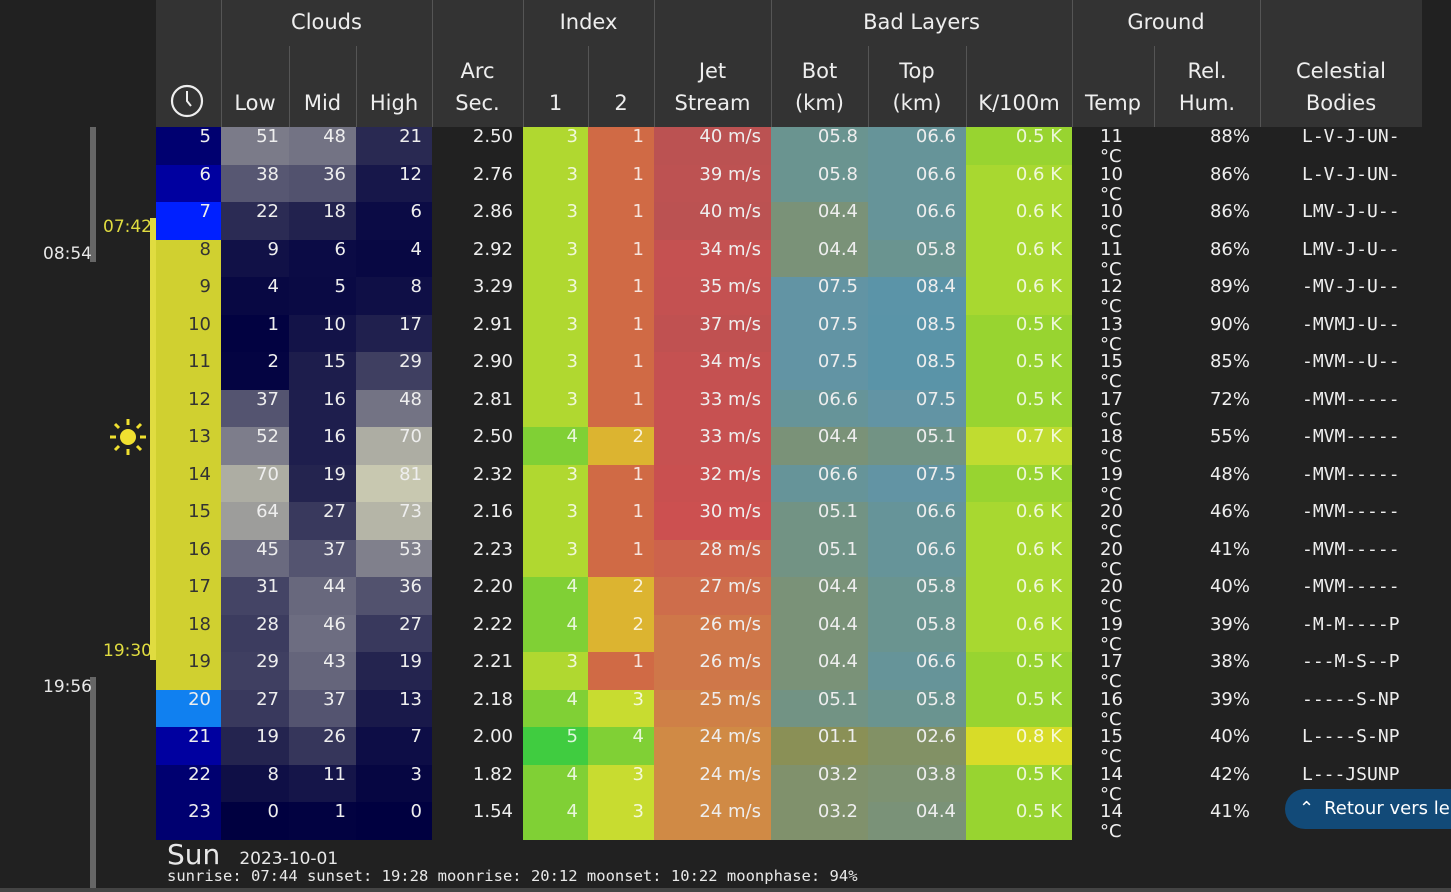 This screenshot has height=892, width=1451. What do you see at coordinates (1368, 809) in the screenshot?
I see `back-to-top-button: ⌃ Retour vers le h` at bounding box center [1368, 809].